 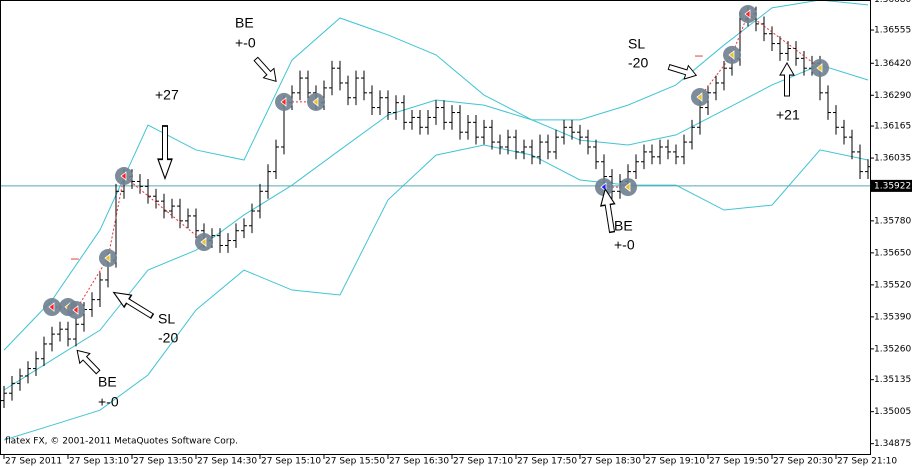 What do you see at coordinates (892, 285) in the screenshot?
I see `y-tick-label: 1.35520` at bounding box center [892, 285].